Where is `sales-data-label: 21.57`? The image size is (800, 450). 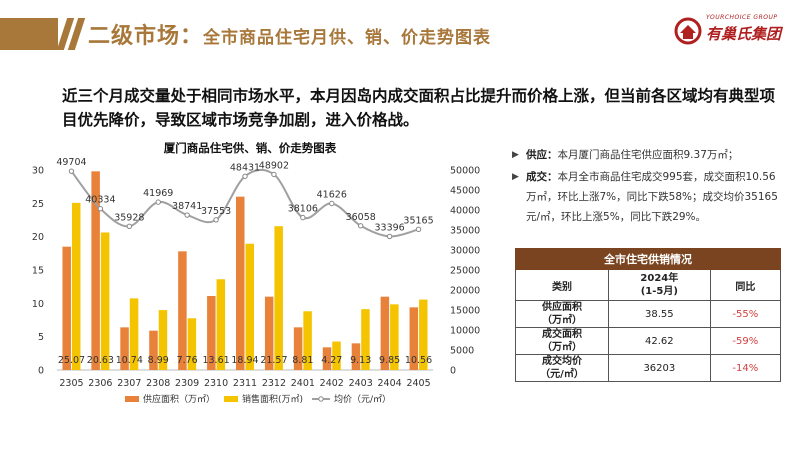
sales-data-label: 21.57 is located at coordinates (273, 360).